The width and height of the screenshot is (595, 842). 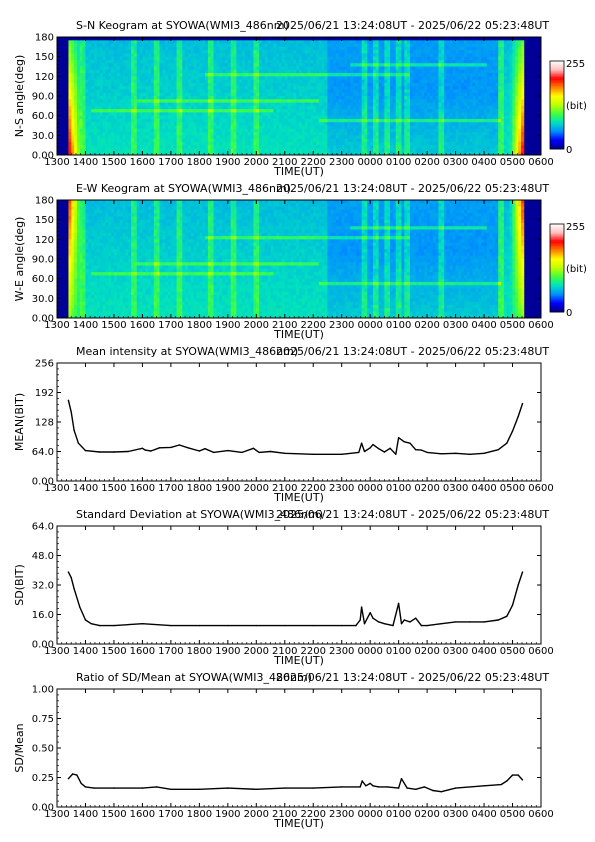 What do you see at coordinates (298, 171) in the screenshot?
I see `x-axis-label: TIME(UT)` at bounding box center [298, 171].